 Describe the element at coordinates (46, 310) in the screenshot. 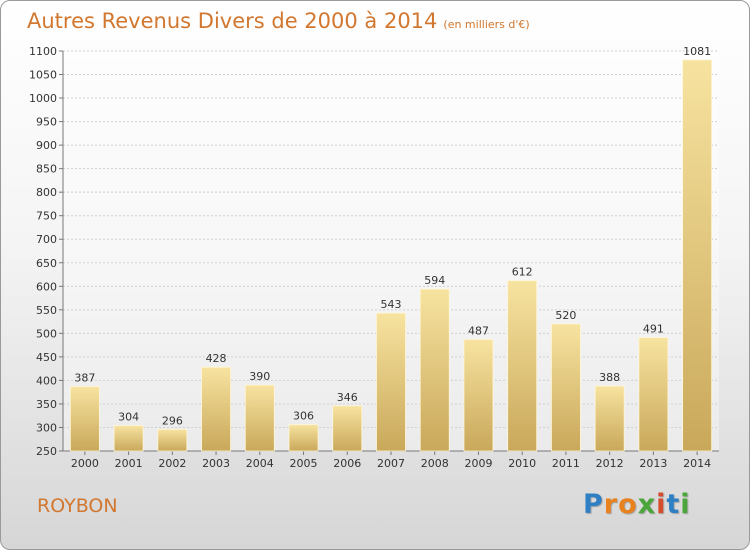

I see `y-tick-label: 550` at that location.